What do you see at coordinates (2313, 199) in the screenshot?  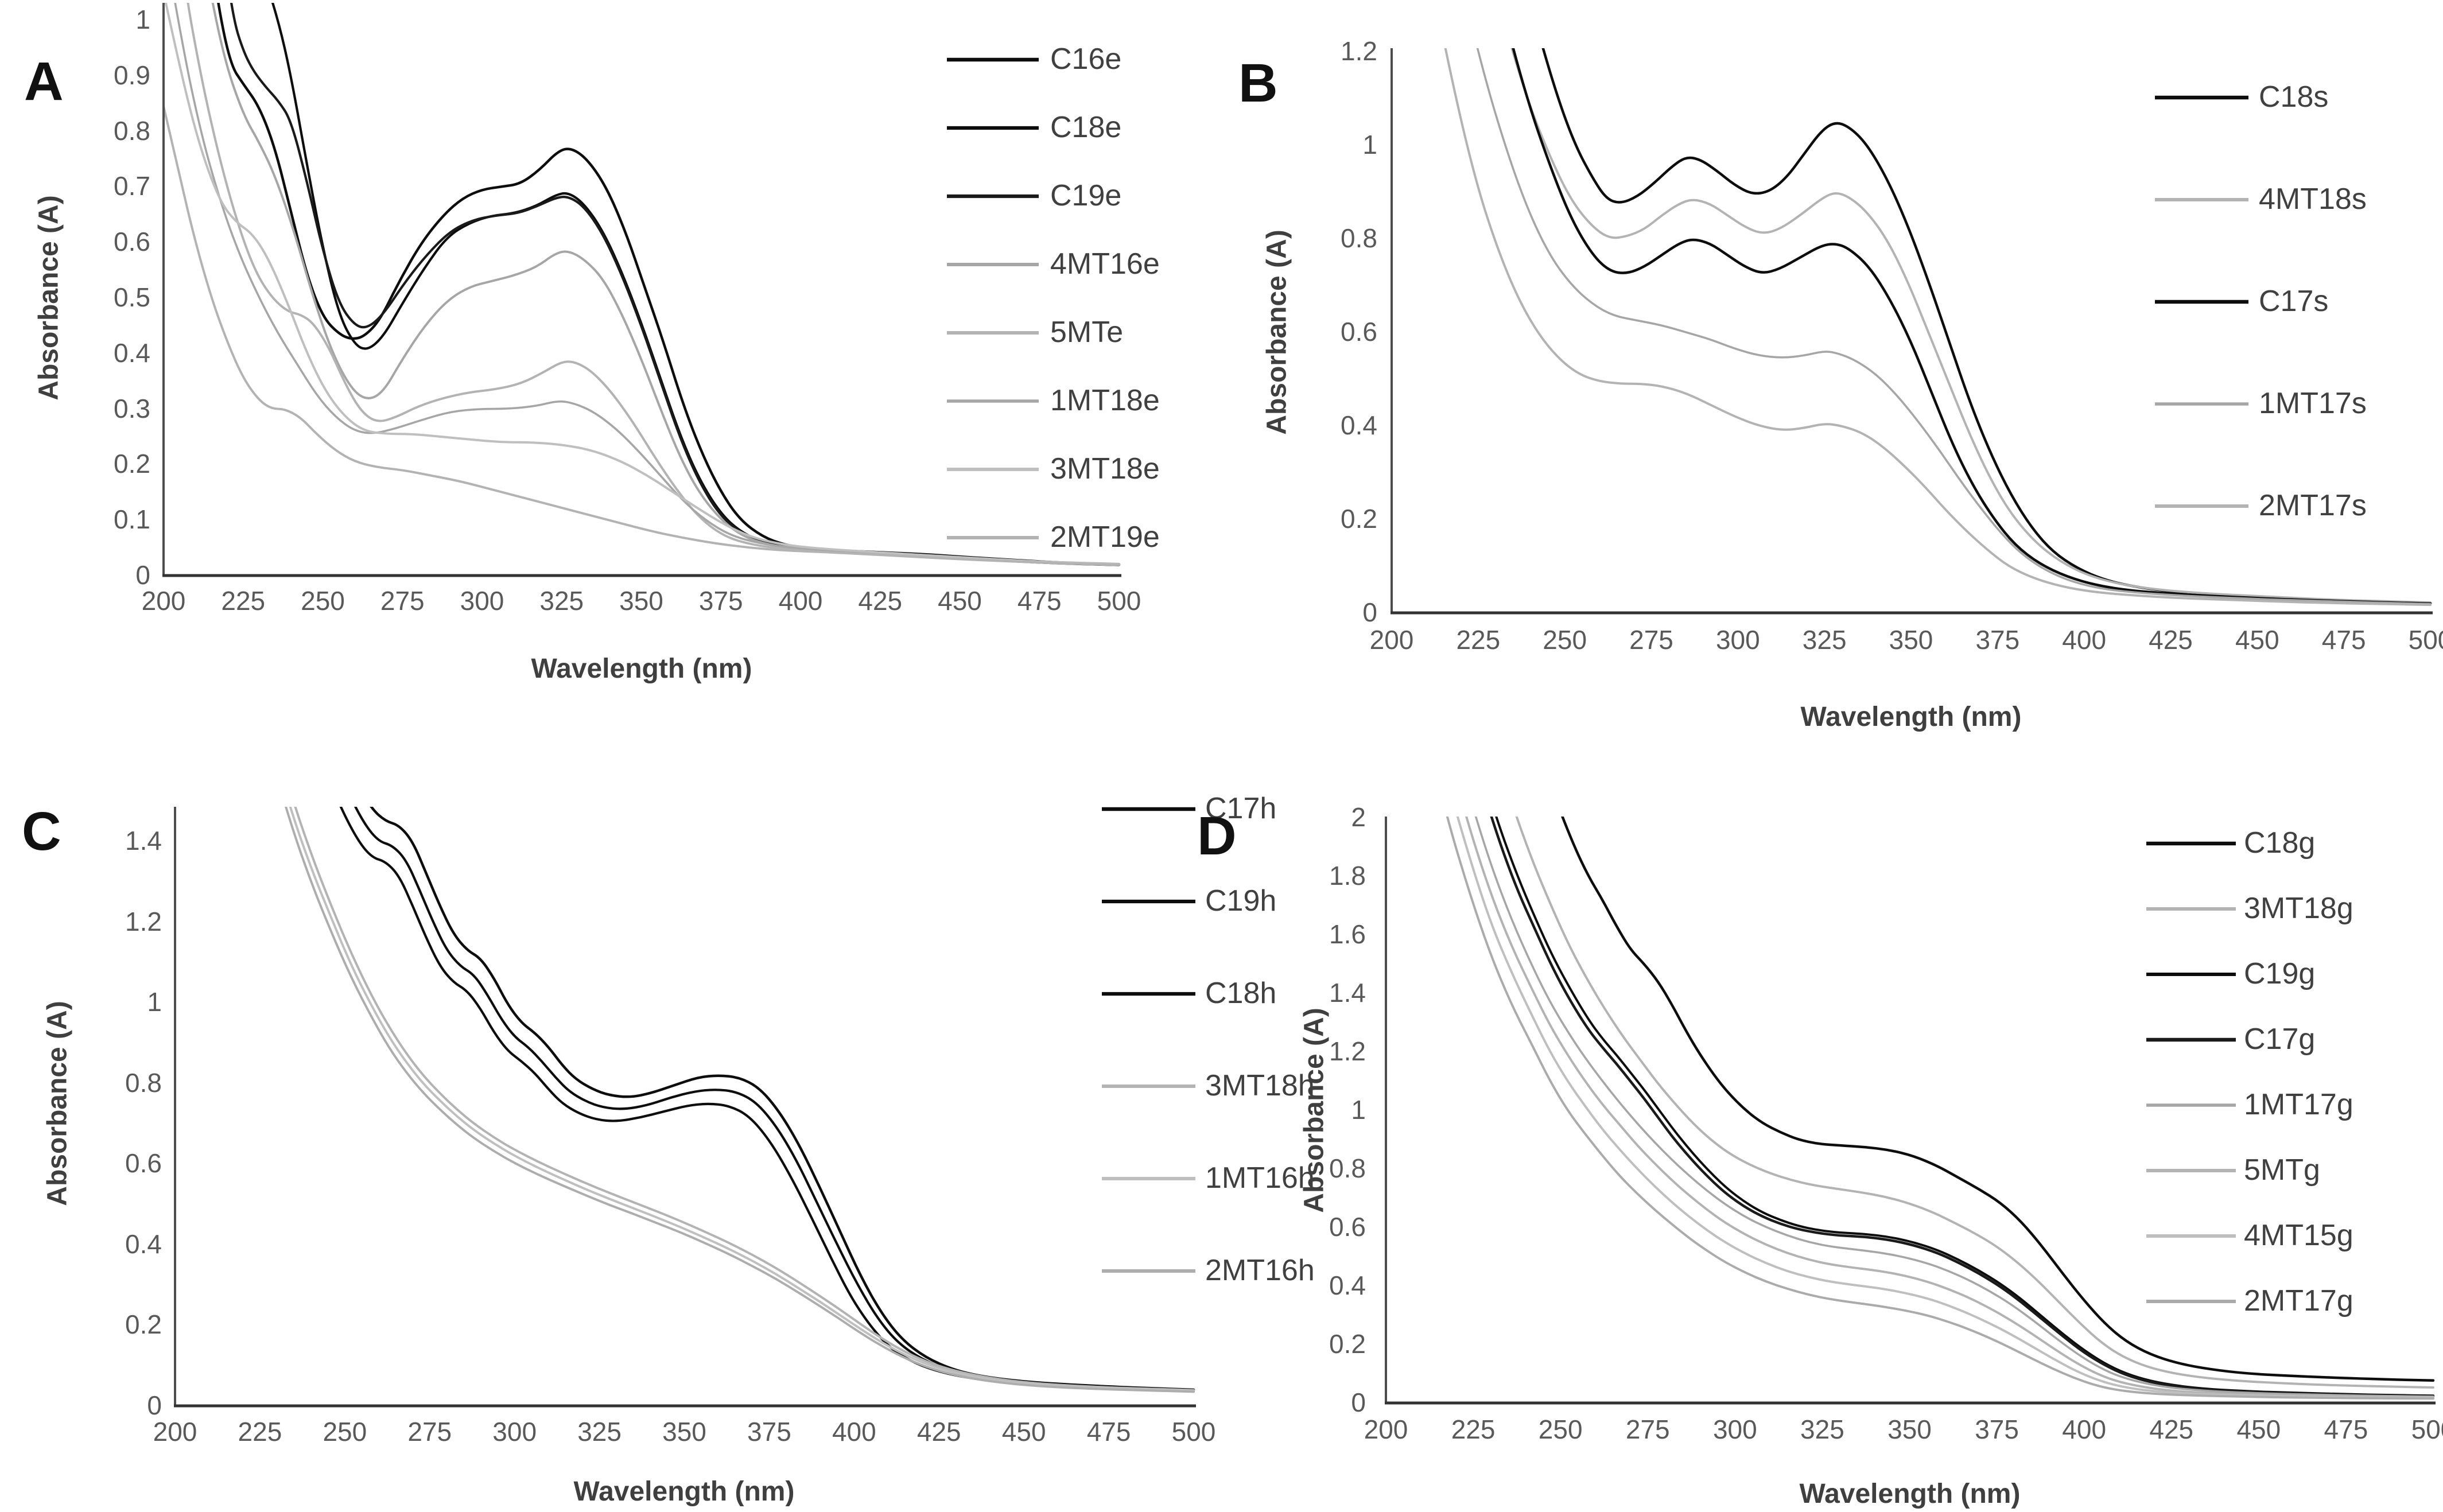 I see `legend-label-4MT18s: 4MT18s` at bounding box center [2313, 199].